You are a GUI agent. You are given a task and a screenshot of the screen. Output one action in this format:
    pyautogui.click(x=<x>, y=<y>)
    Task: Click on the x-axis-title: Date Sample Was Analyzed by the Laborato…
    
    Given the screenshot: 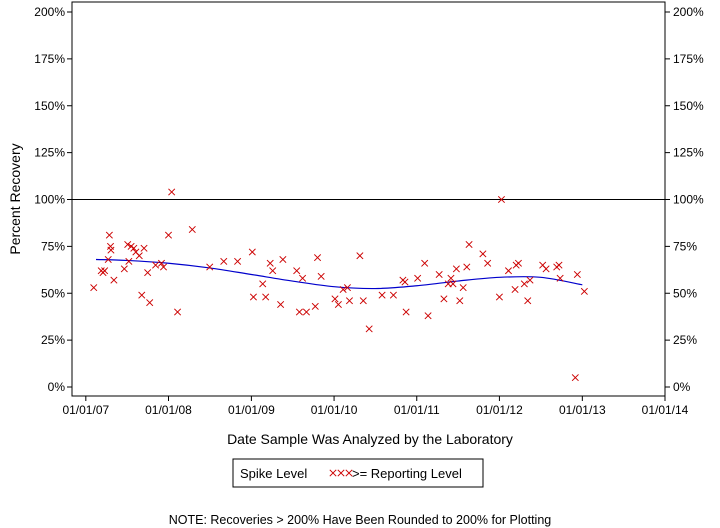 What is the action you would take?
    pyautogui.click(x=370, y=439)
    